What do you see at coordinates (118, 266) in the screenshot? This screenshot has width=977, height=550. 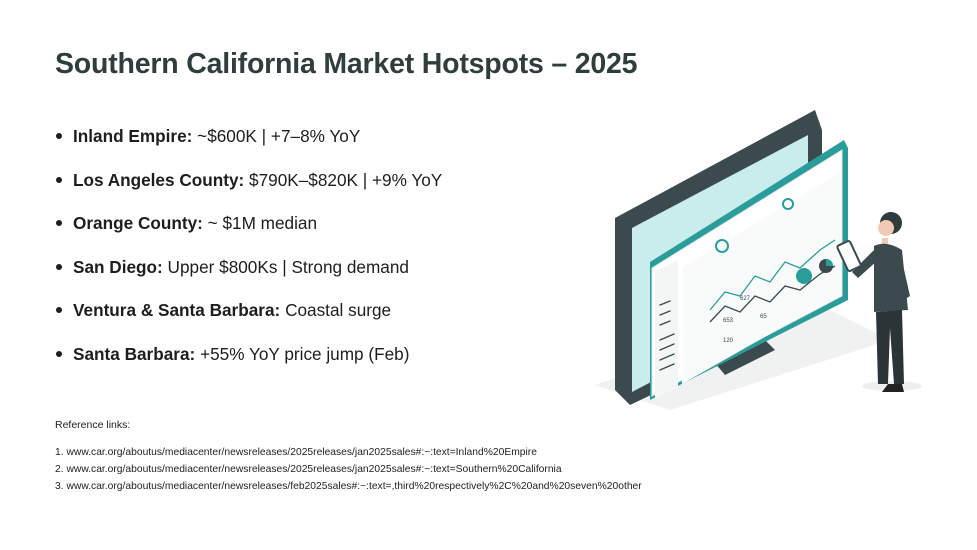 I see `hotspot-label: San Diego:` at bounding box center [118, 266].